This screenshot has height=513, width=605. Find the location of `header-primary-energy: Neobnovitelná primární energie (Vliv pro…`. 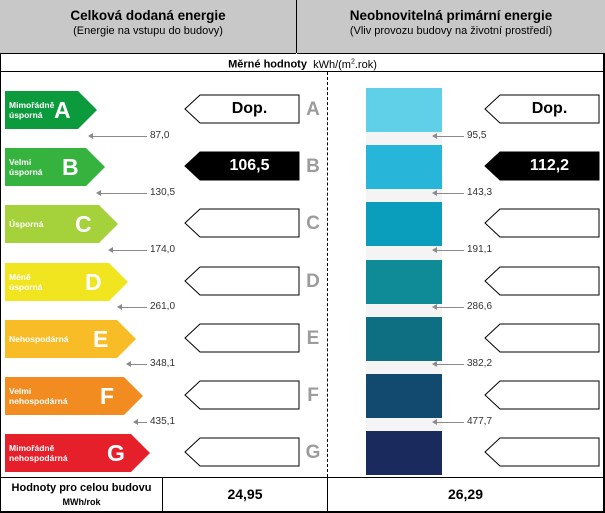

header-primary-energy: Neobnovitelná primární energie (Vliv pro… is located at coordinates (451, 27).